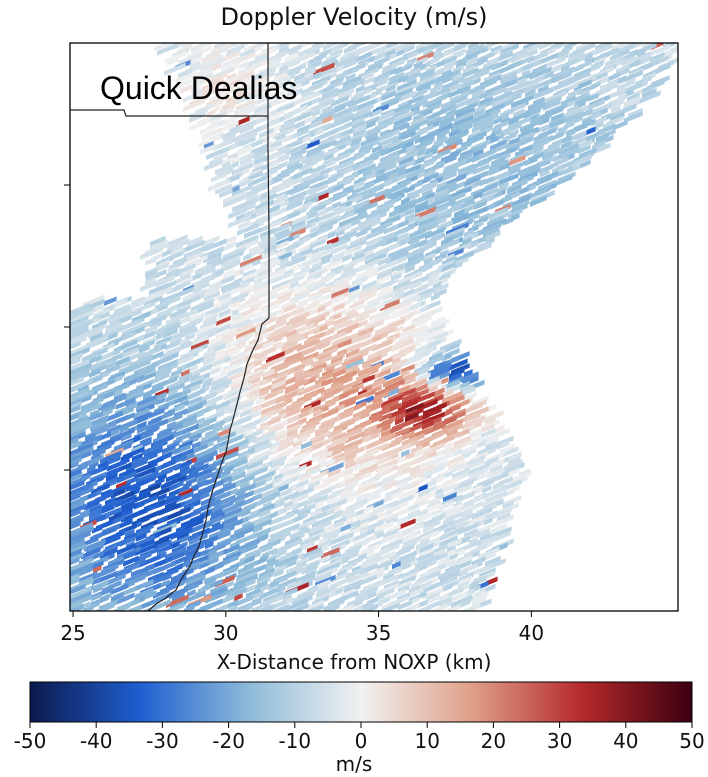 The width and height of the screenshot is (708, 777). What do you see at coordinates (354, 764) in the screenshot?
I see `colorbar-label: m/s` at bounding box center [354, 764].